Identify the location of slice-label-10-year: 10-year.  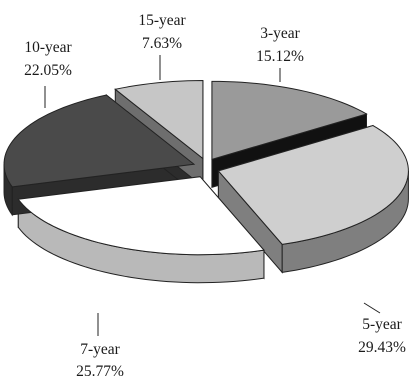
(48, 47).